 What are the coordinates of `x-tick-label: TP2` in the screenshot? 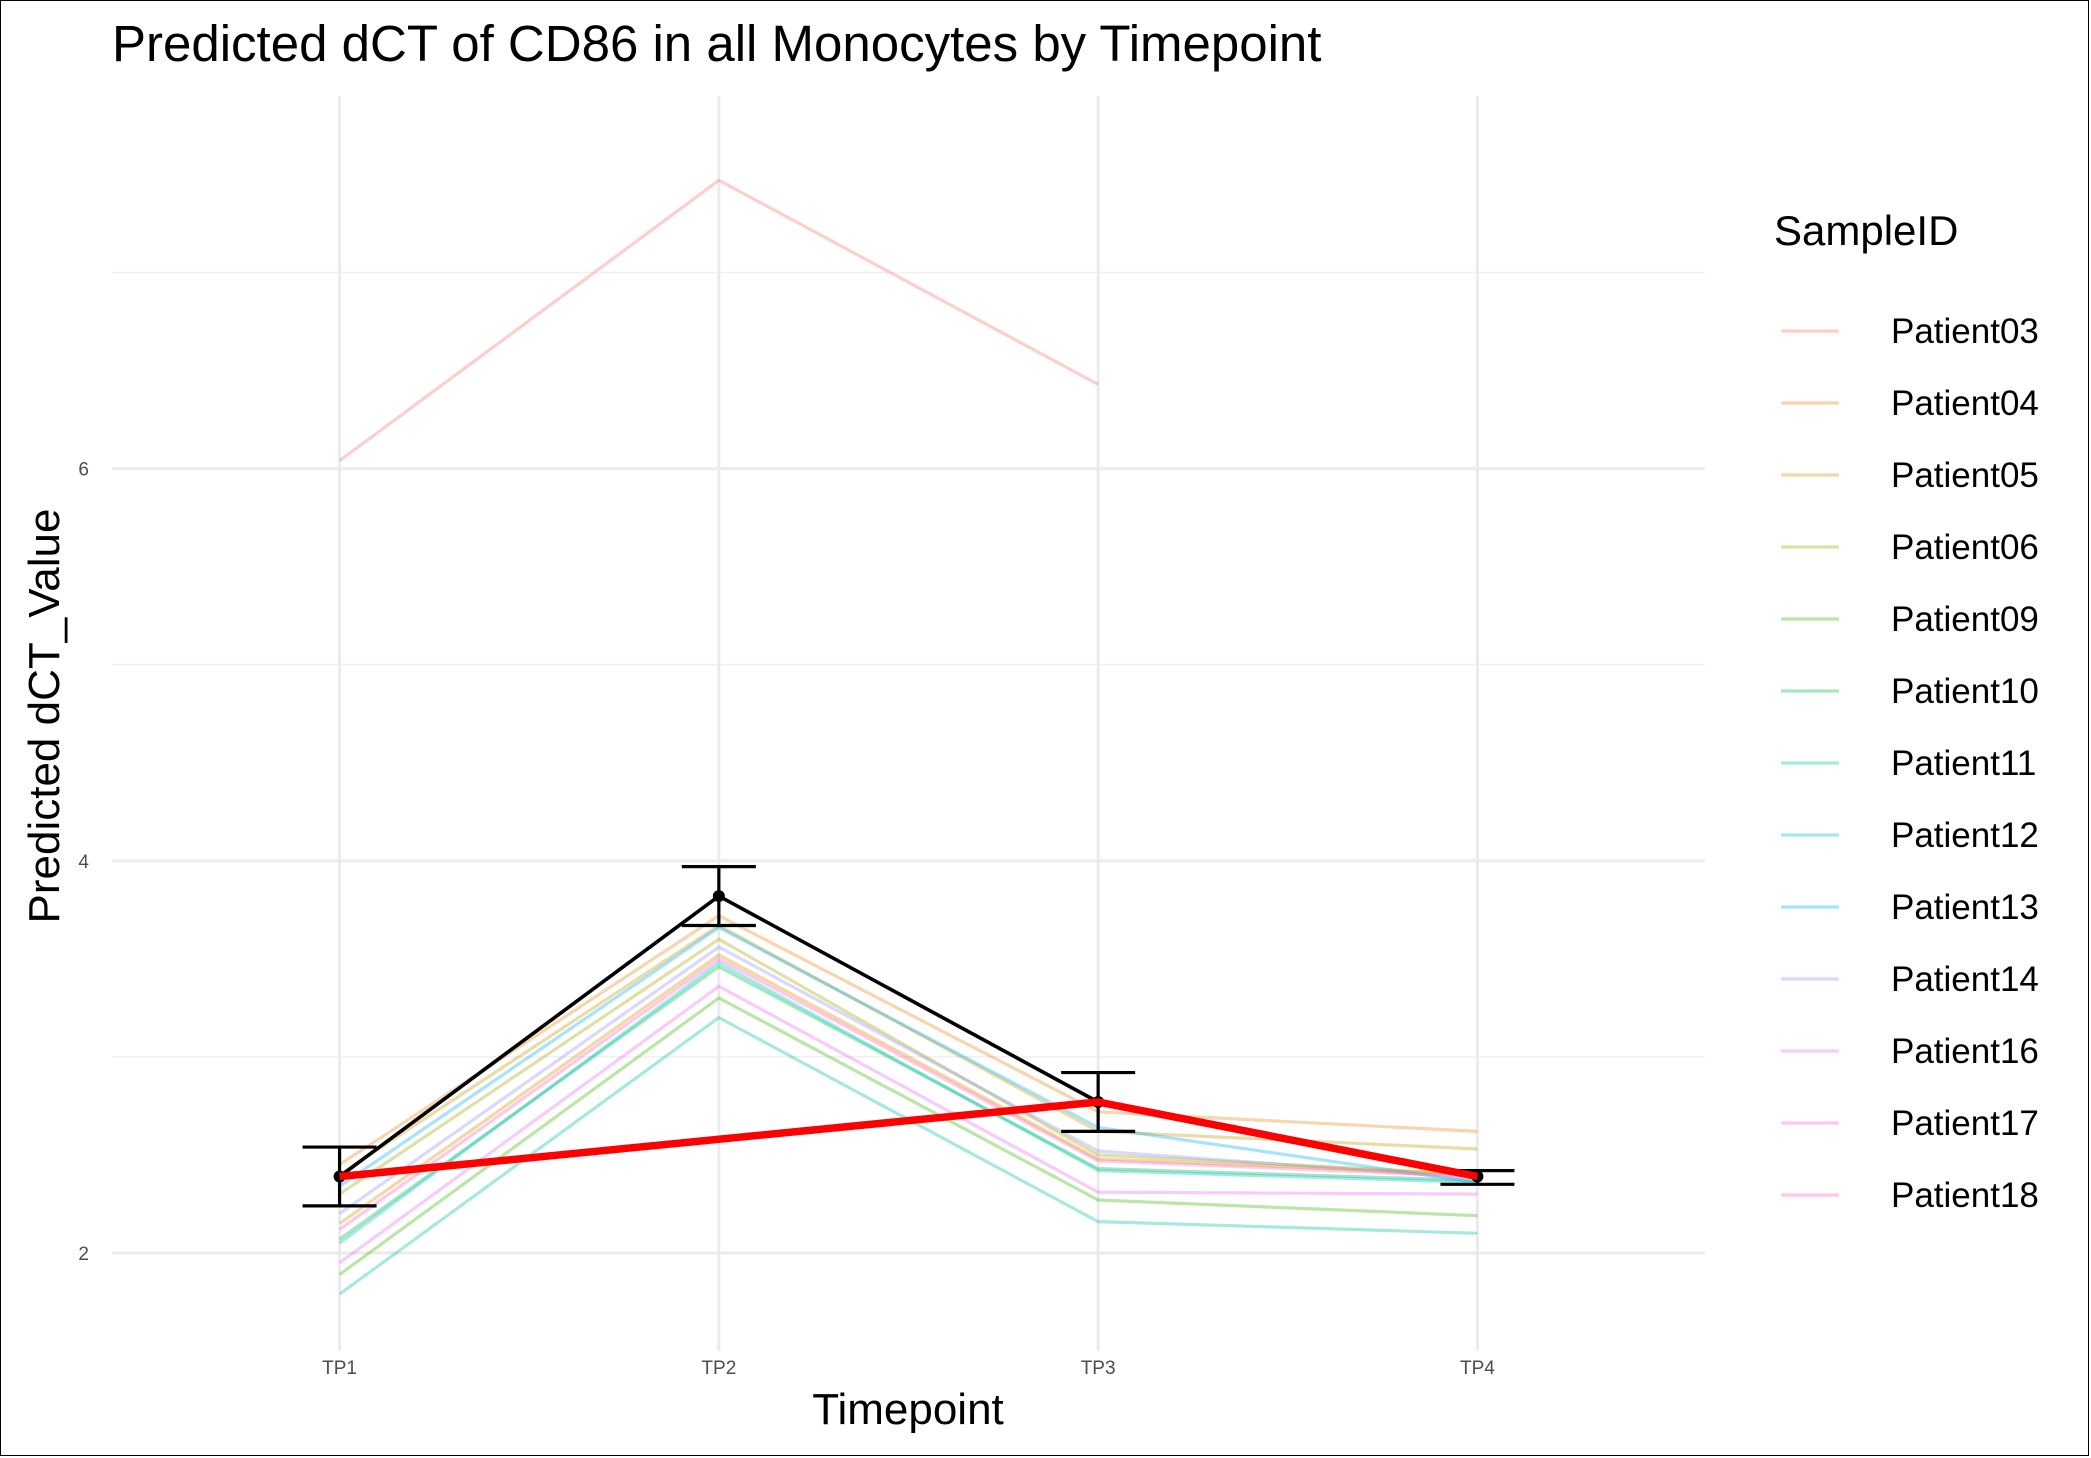 It's located at (718, 1368).